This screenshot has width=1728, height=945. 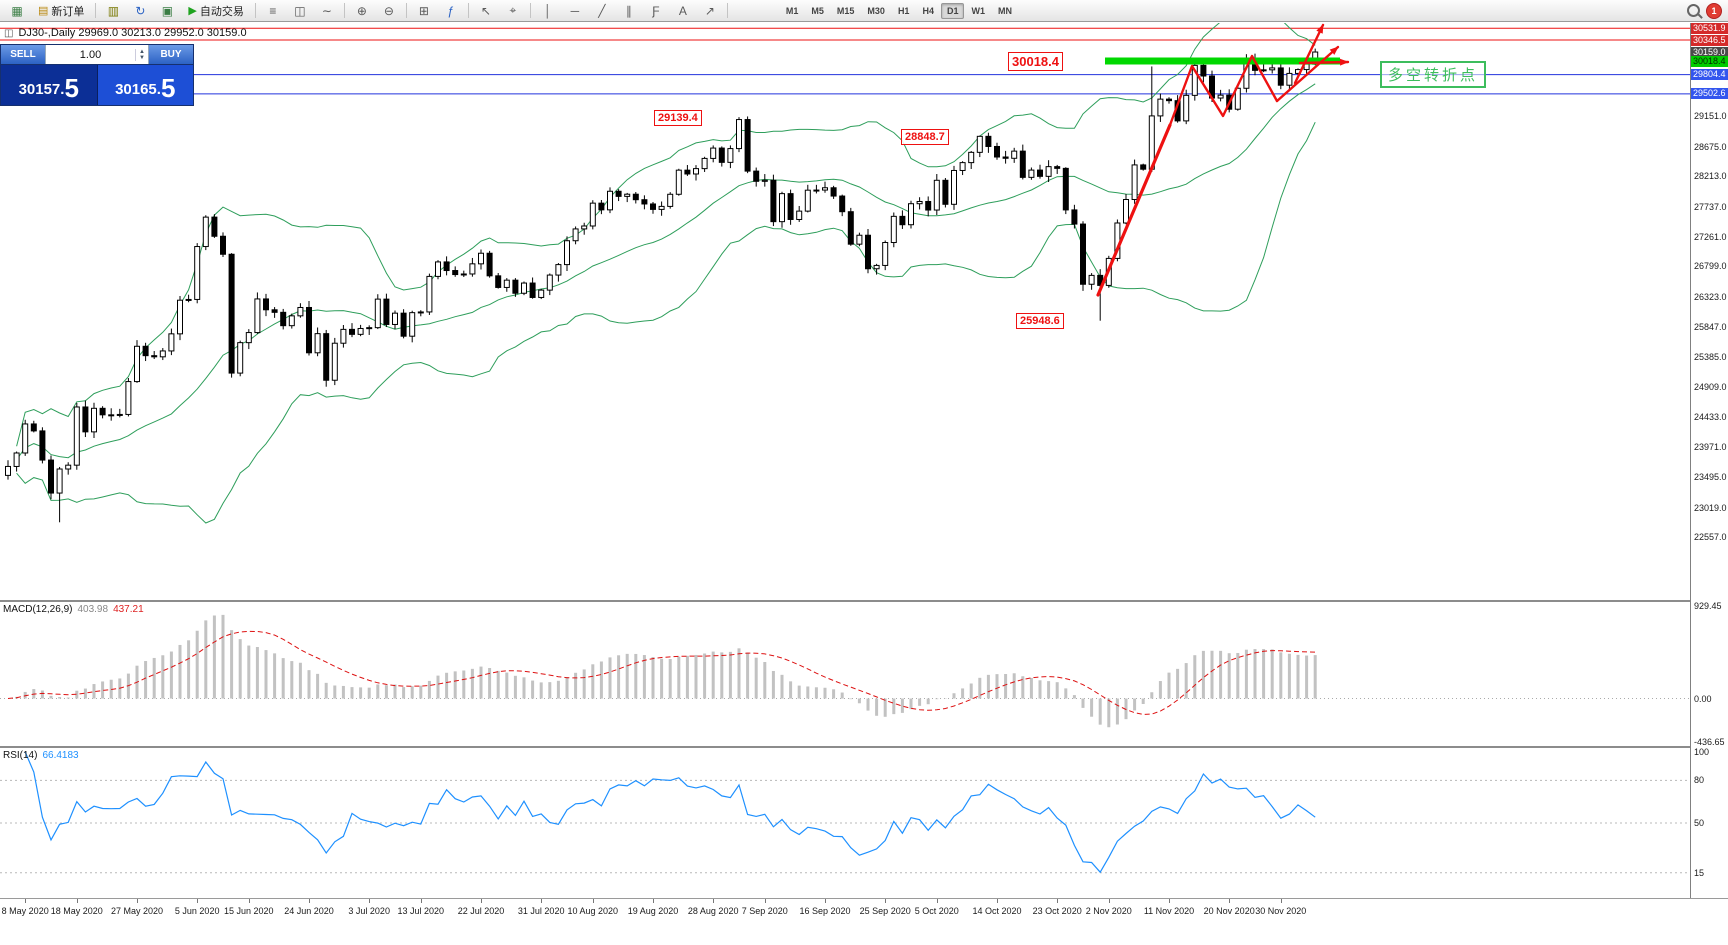 I want to click on price-axis-label: 27737.0, so click(x=1710, y=206).